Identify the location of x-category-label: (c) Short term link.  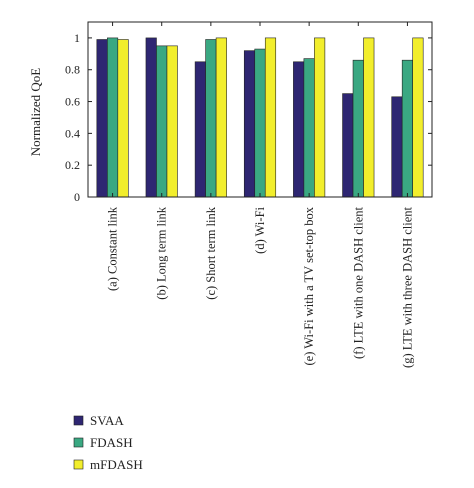
(211, 252).